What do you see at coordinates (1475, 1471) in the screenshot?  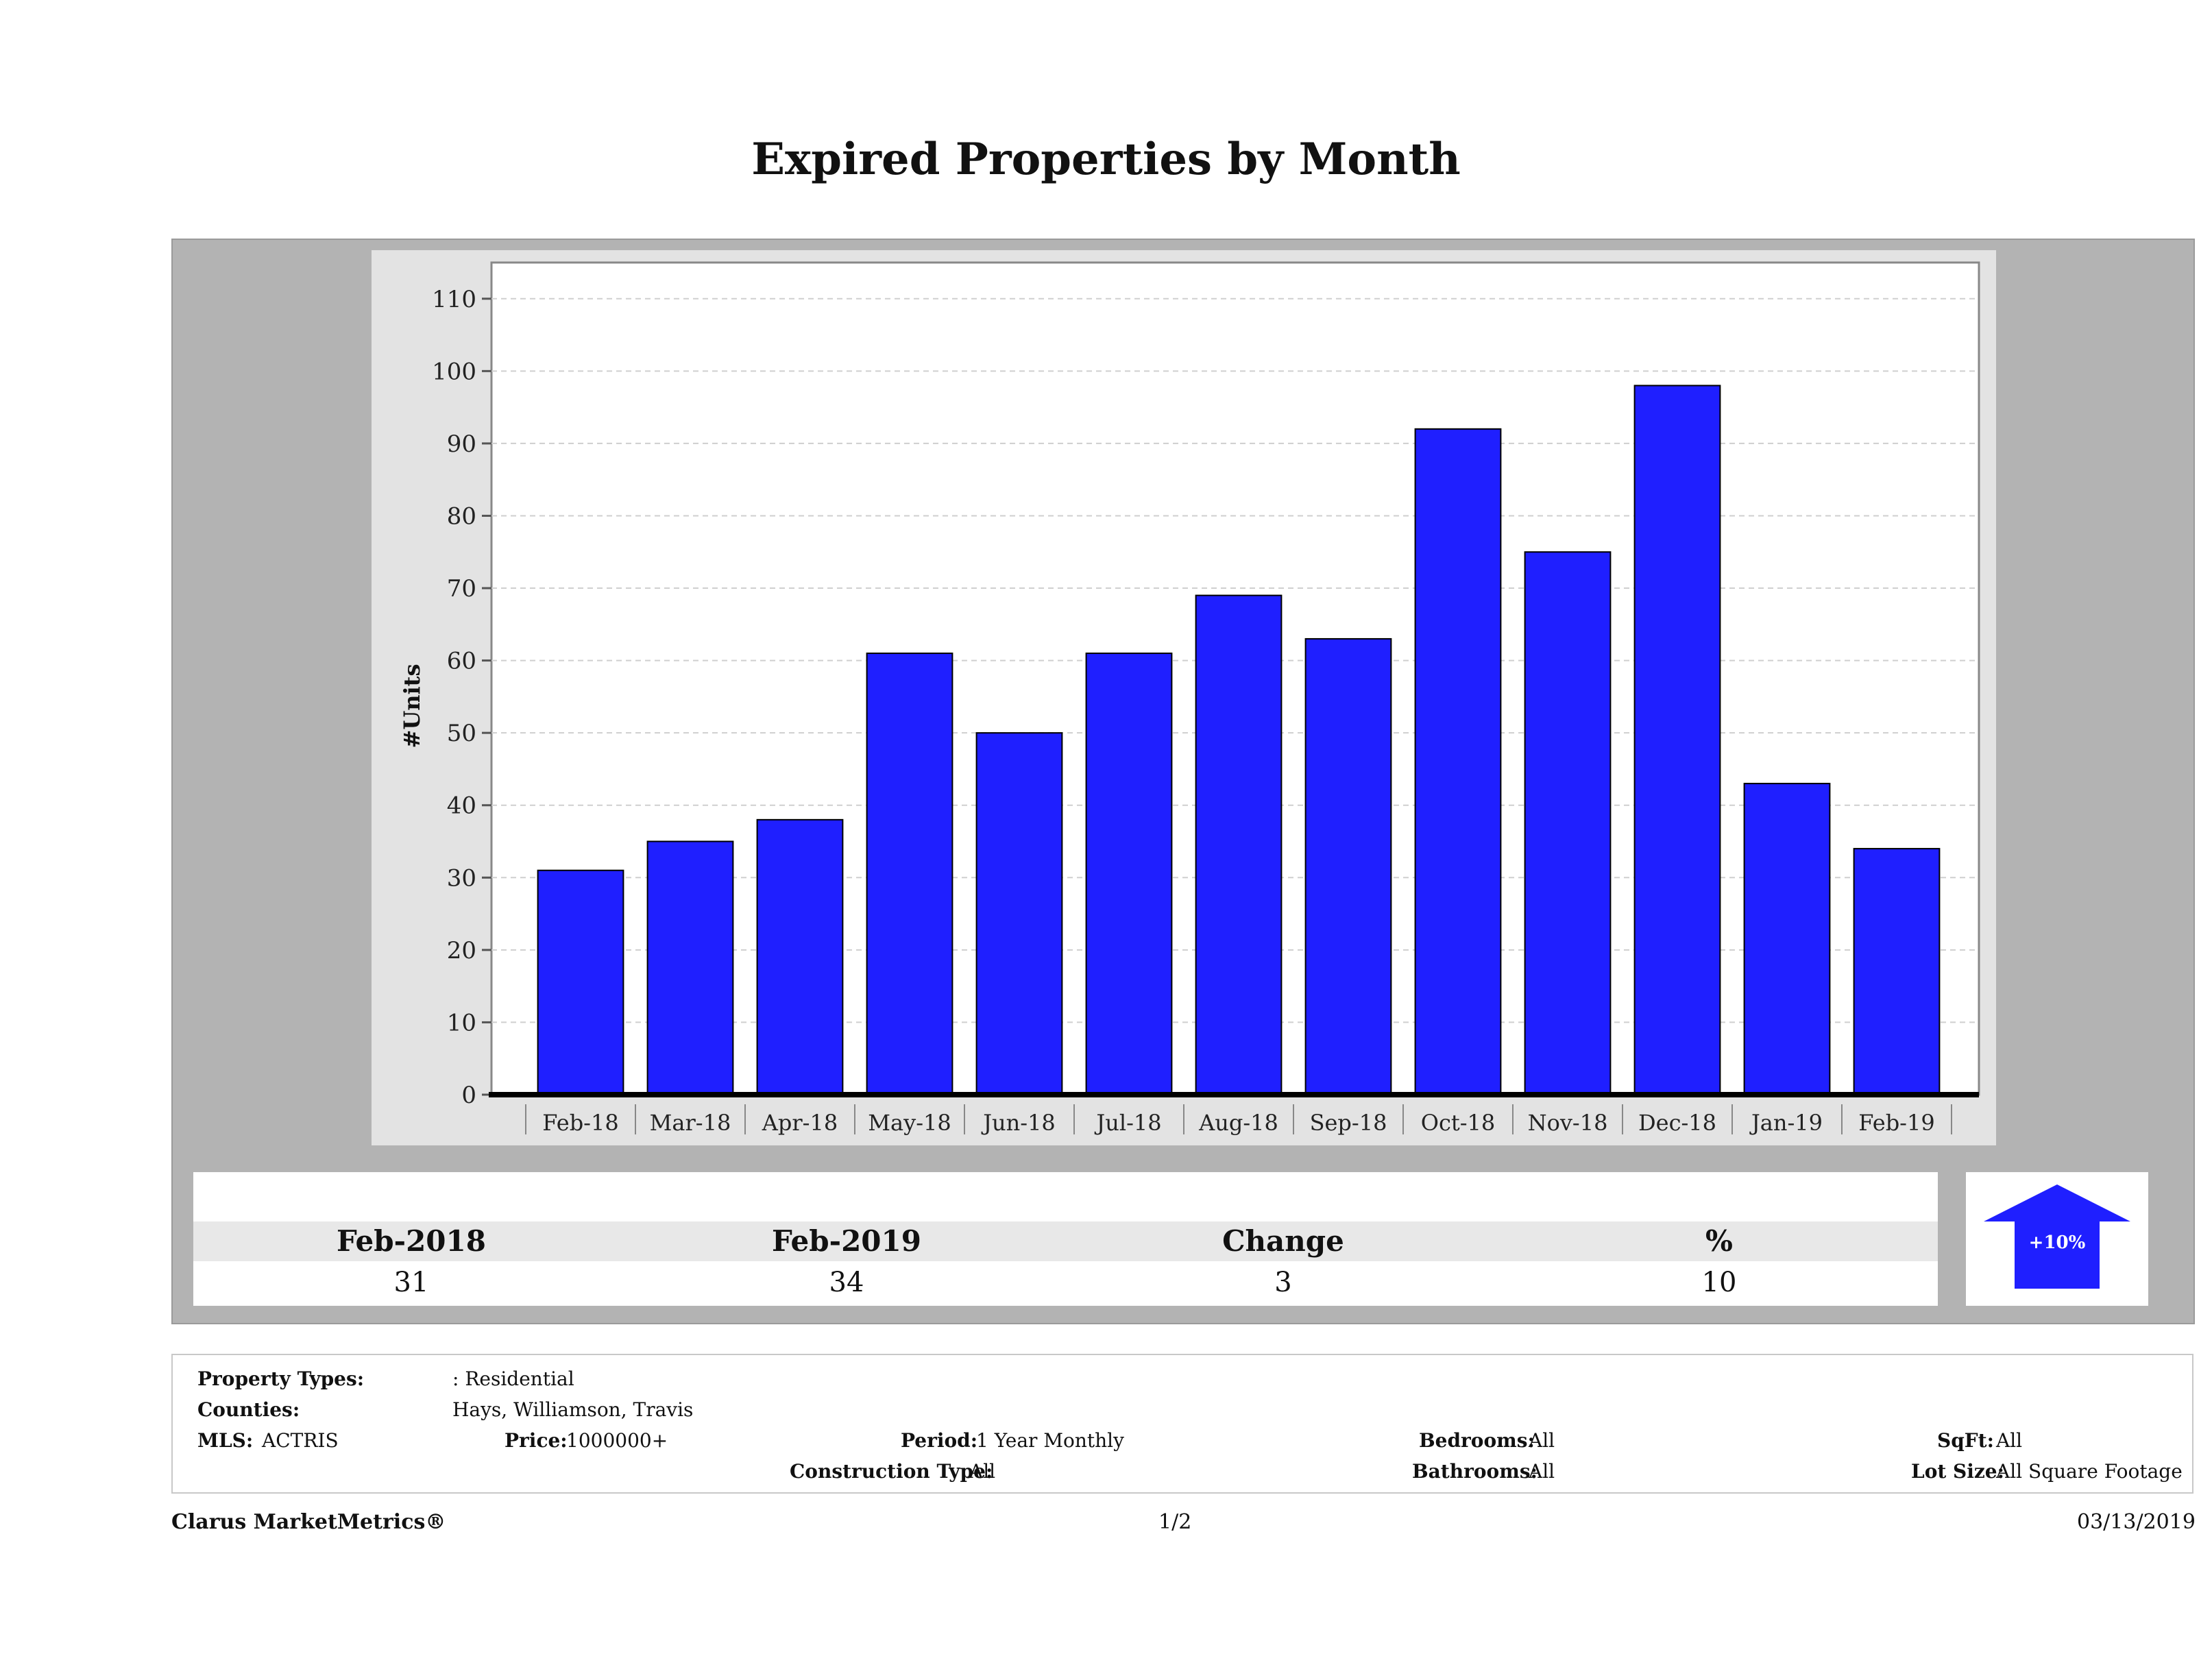 I see `bathrooms-label: Bathrooms:` at bounding box center [1475, 1471].